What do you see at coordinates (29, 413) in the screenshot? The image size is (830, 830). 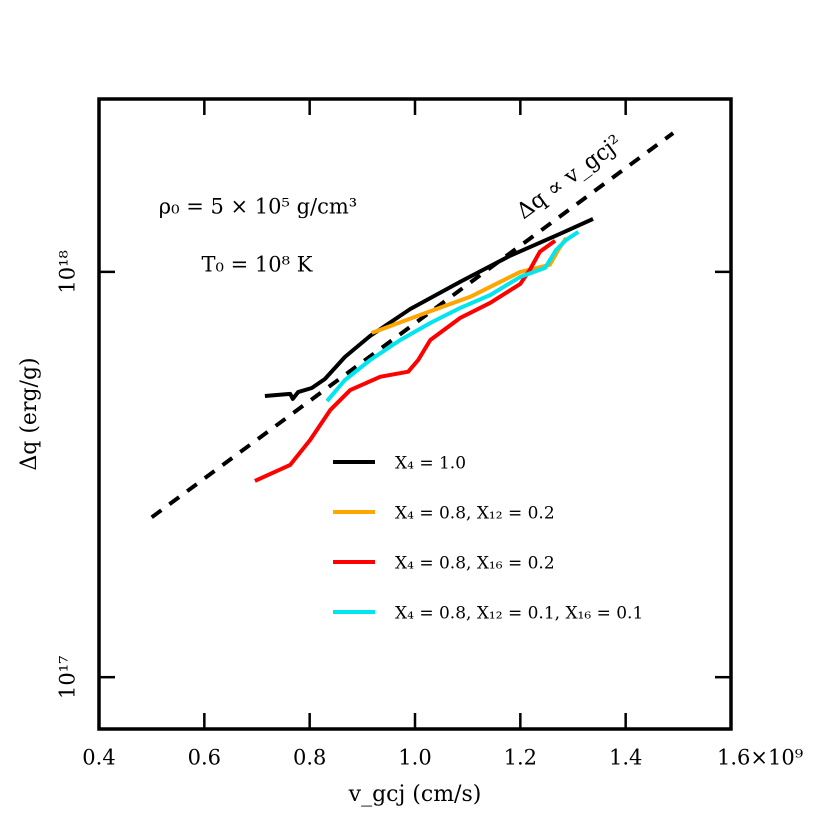 I see `y-axis-label: Δq (erg/g)` at bounding box center [29, 413].